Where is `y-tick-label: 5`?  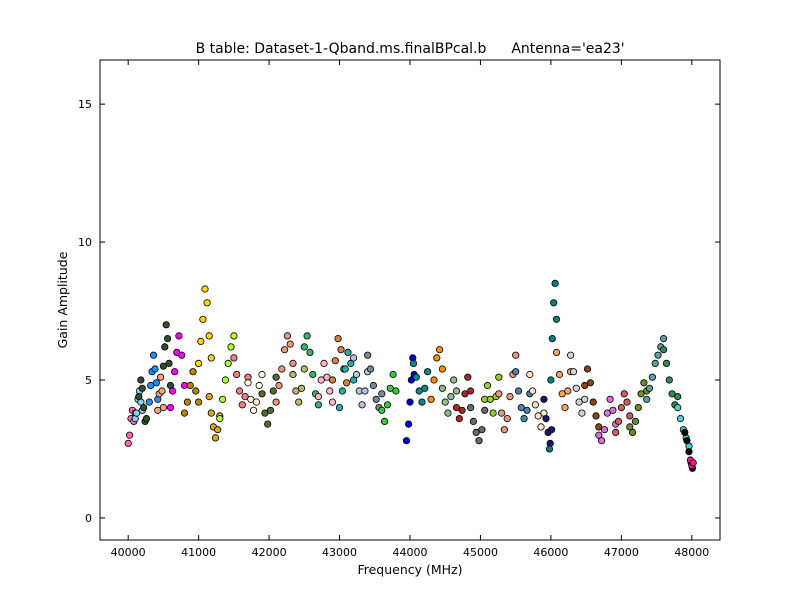
y-tick-label: 5 is located at coordinates (88, 380).